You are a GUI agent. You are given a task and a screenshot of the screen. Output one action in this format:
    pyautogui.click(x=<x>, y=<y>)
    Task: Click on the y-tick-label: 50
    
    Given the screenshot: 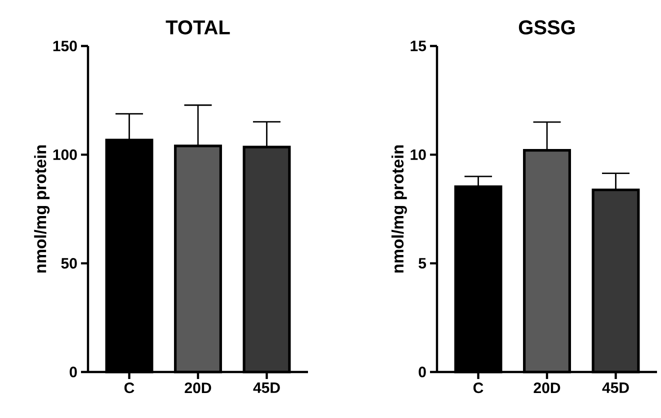 What is the action you would take?
    pyautogui.click(x=69, y=263)
    